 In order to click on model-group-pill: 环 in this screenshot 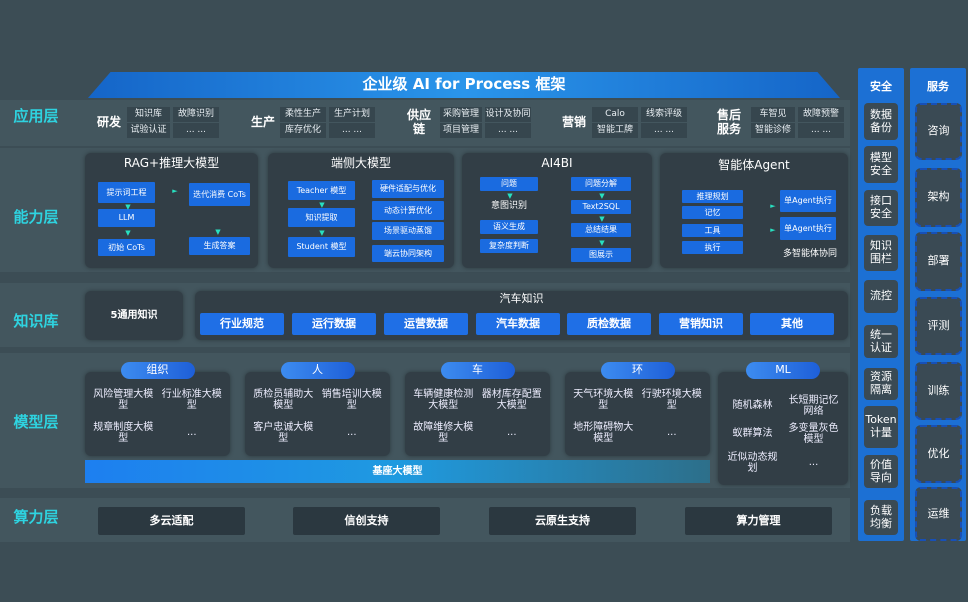, I will do `click(637, 370)`.